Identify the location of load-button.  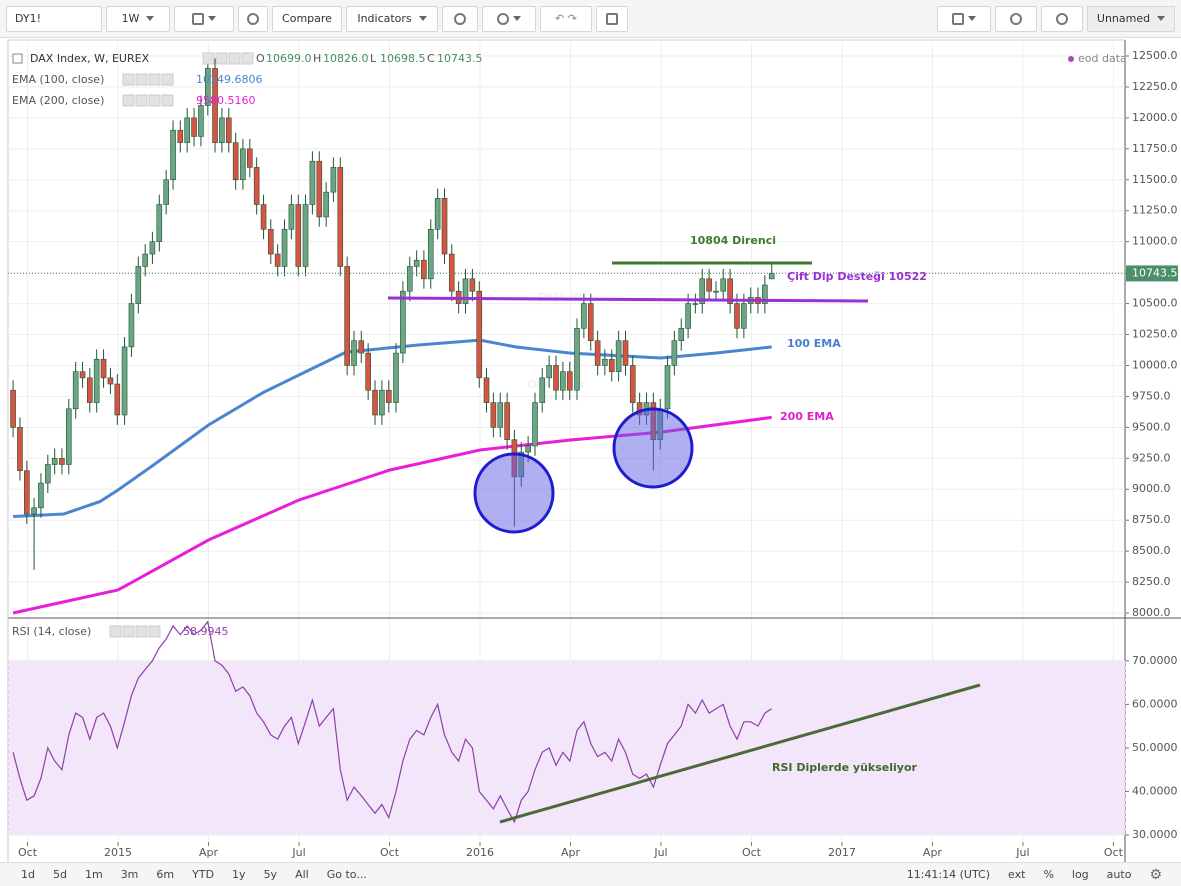
(1016, 18).